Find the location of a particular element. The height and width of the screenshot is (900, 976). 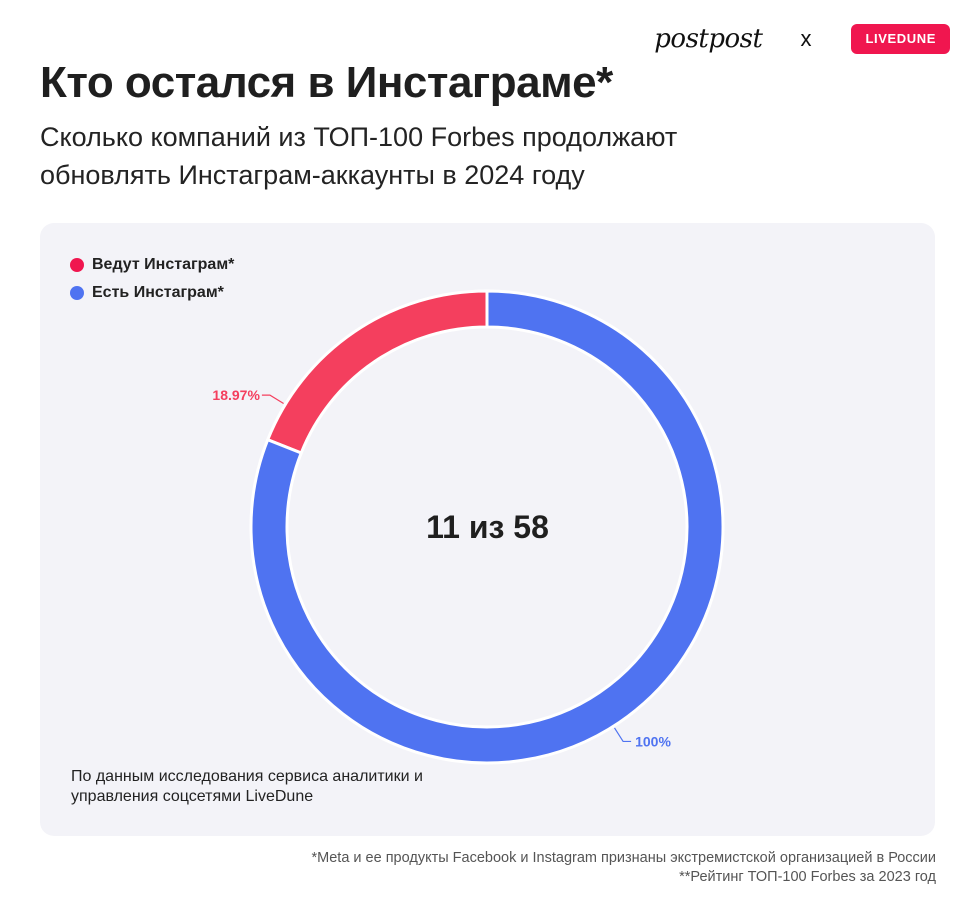

brand-separator: x is located at coordinates (806, 38).